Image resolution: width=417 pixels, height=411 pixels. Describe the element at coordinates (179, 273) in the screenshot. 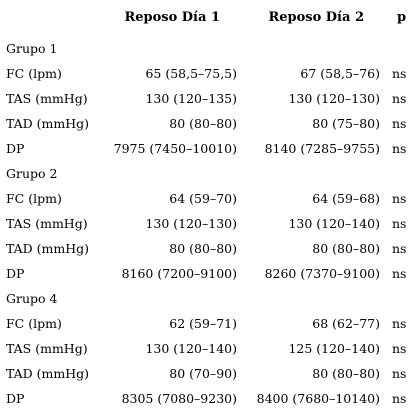

I see `value-dia-1: 8160 (7200–9100)` at that location.